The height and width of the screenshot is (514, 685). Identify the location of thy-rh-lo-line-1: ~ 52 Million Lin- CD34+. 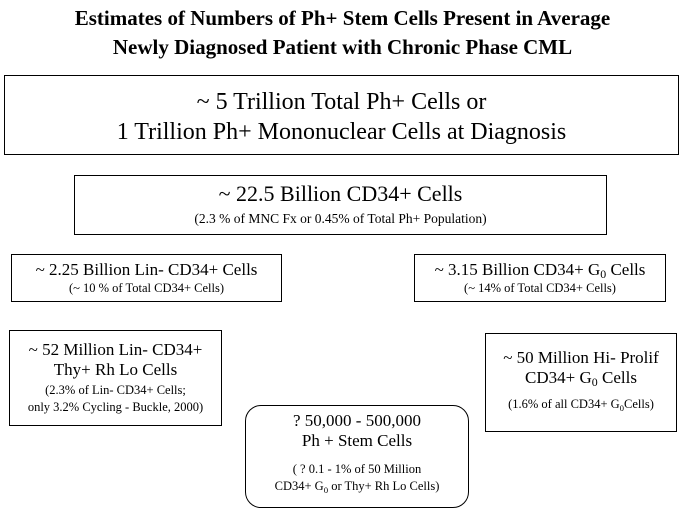
(115, 349).